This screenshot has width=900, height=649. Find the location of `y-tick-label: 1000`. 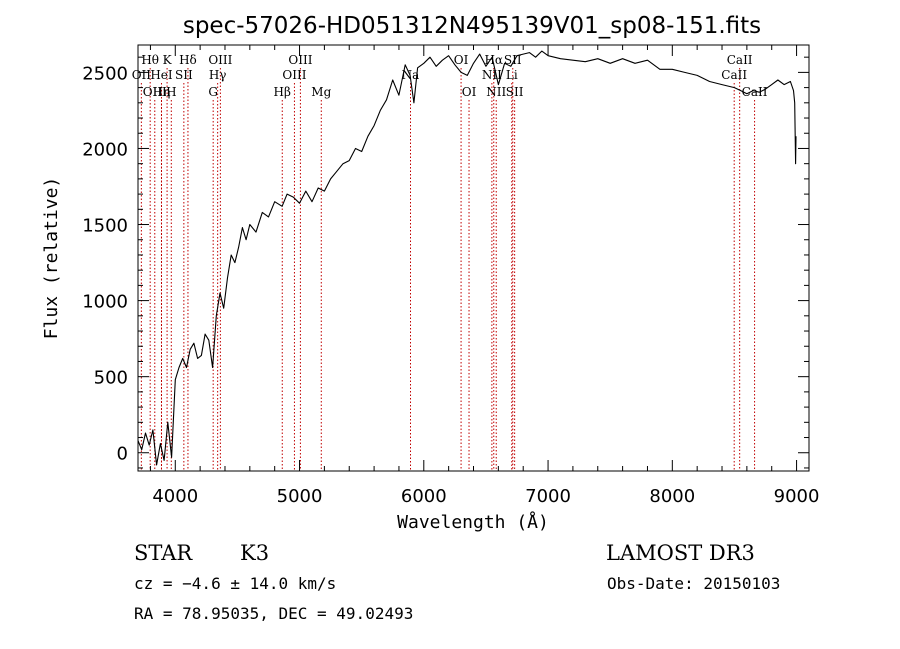

y-tick-label: 1000 is located at coordinates (105, 302).